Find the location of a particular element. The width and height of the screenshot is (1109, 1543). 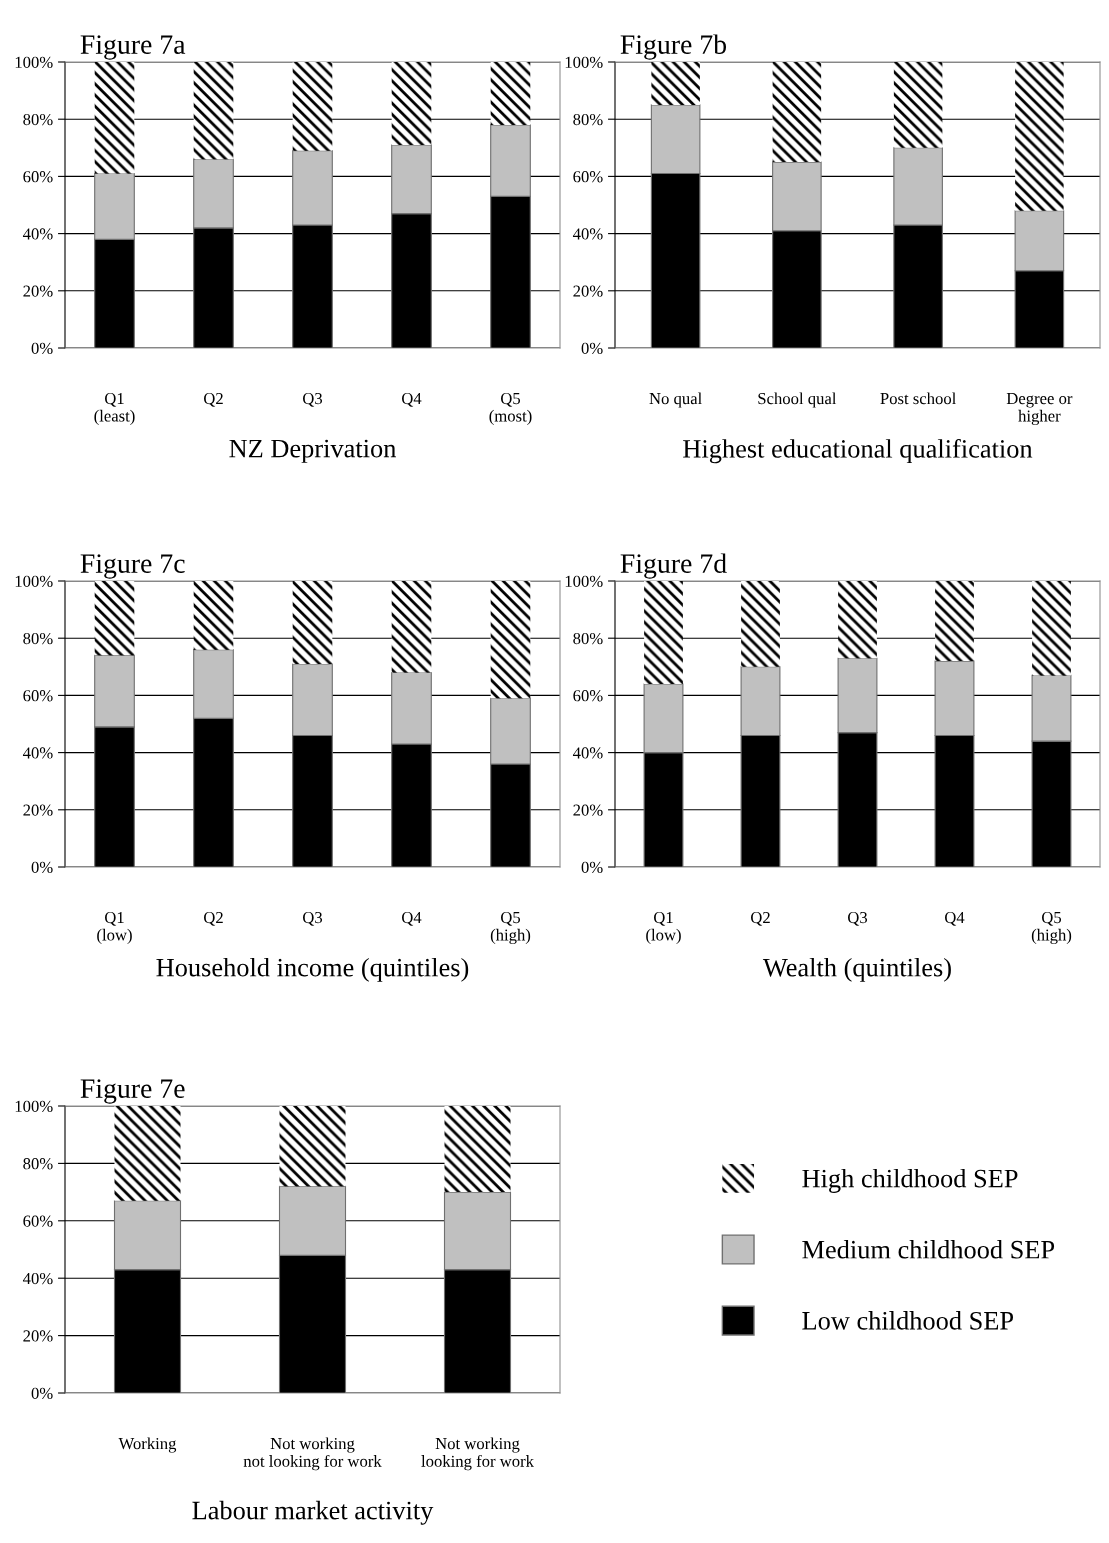

x-tick-label: No qual is located at coordinates (675, 400).